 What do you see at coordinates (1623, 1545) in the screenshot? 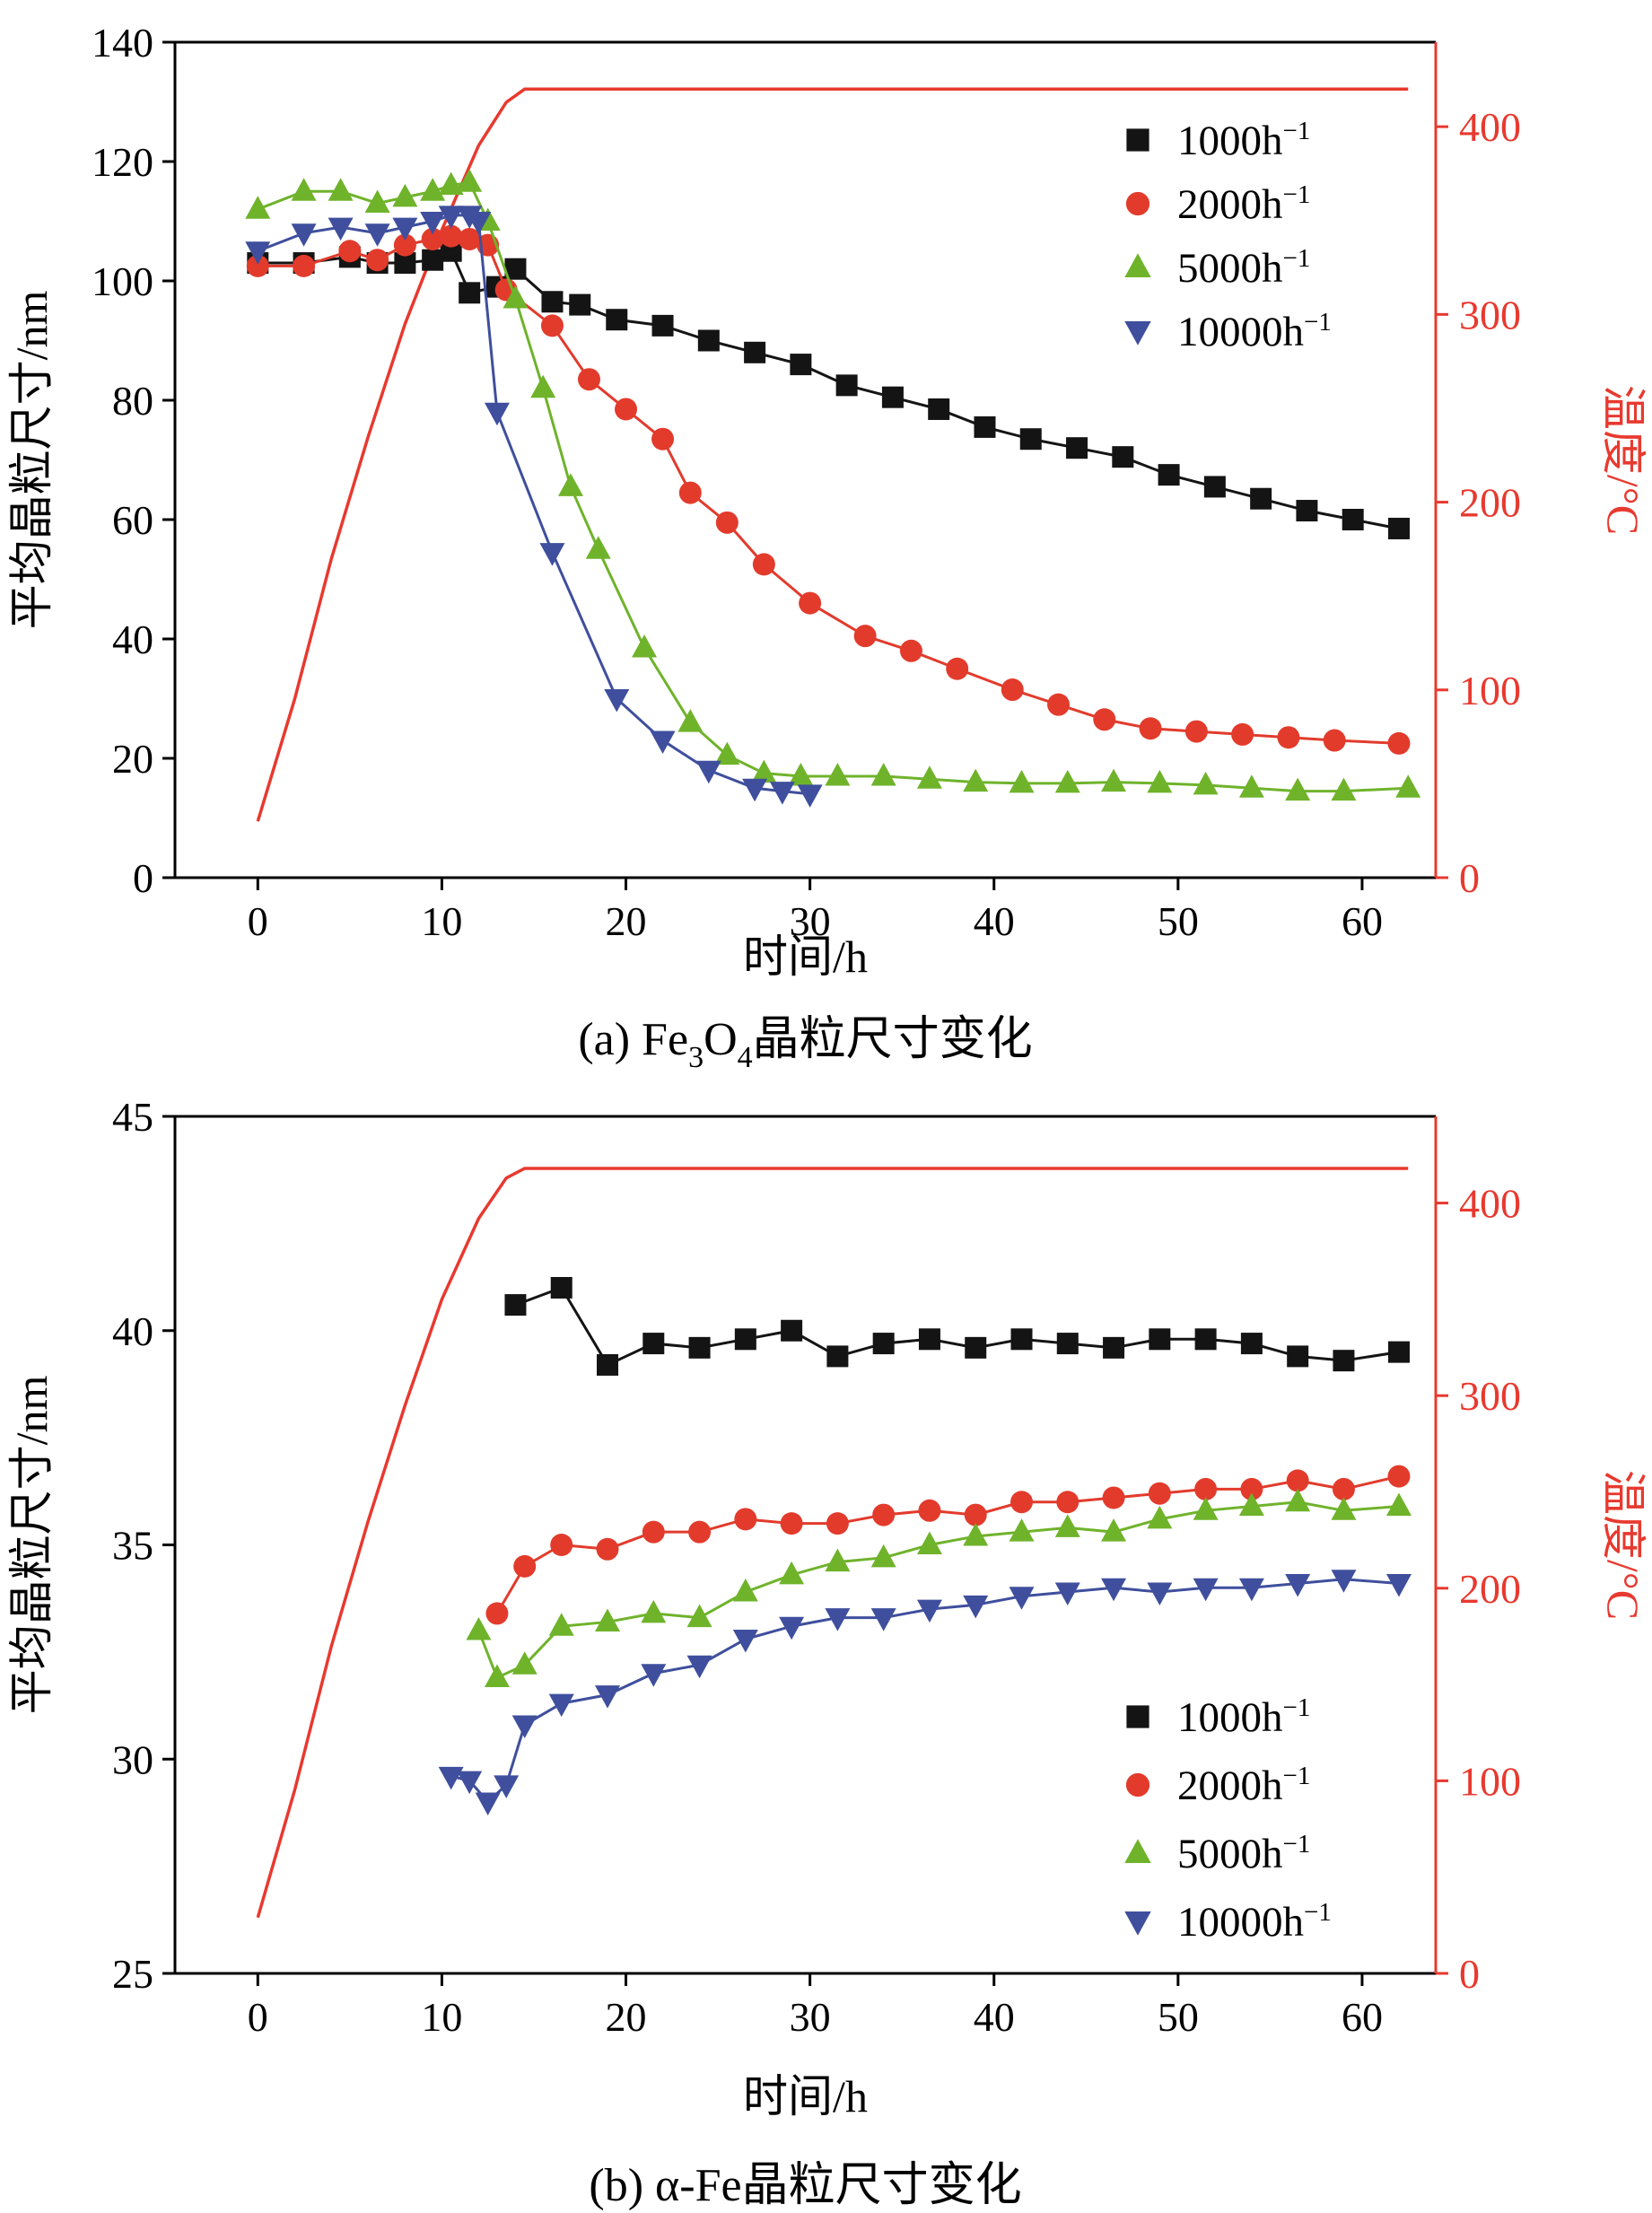
I see `right-axis-label: 温度/°C` at bounding box center [1623, 1545].